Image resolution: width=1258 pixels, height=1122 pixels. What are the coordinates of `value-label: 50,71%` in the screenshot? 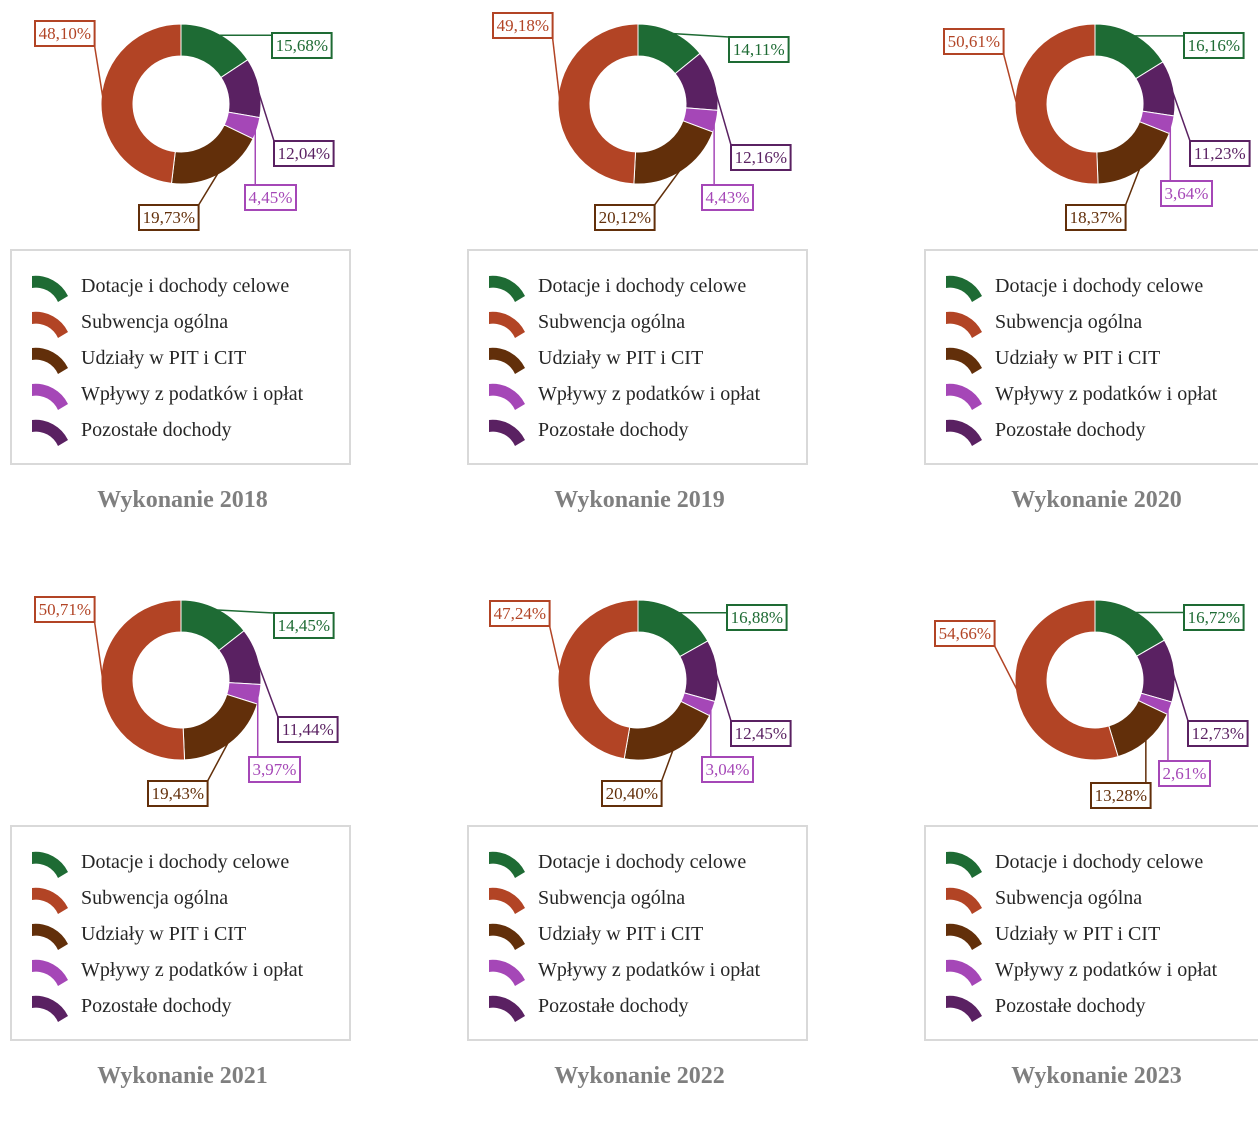 It's located at (65, 609).